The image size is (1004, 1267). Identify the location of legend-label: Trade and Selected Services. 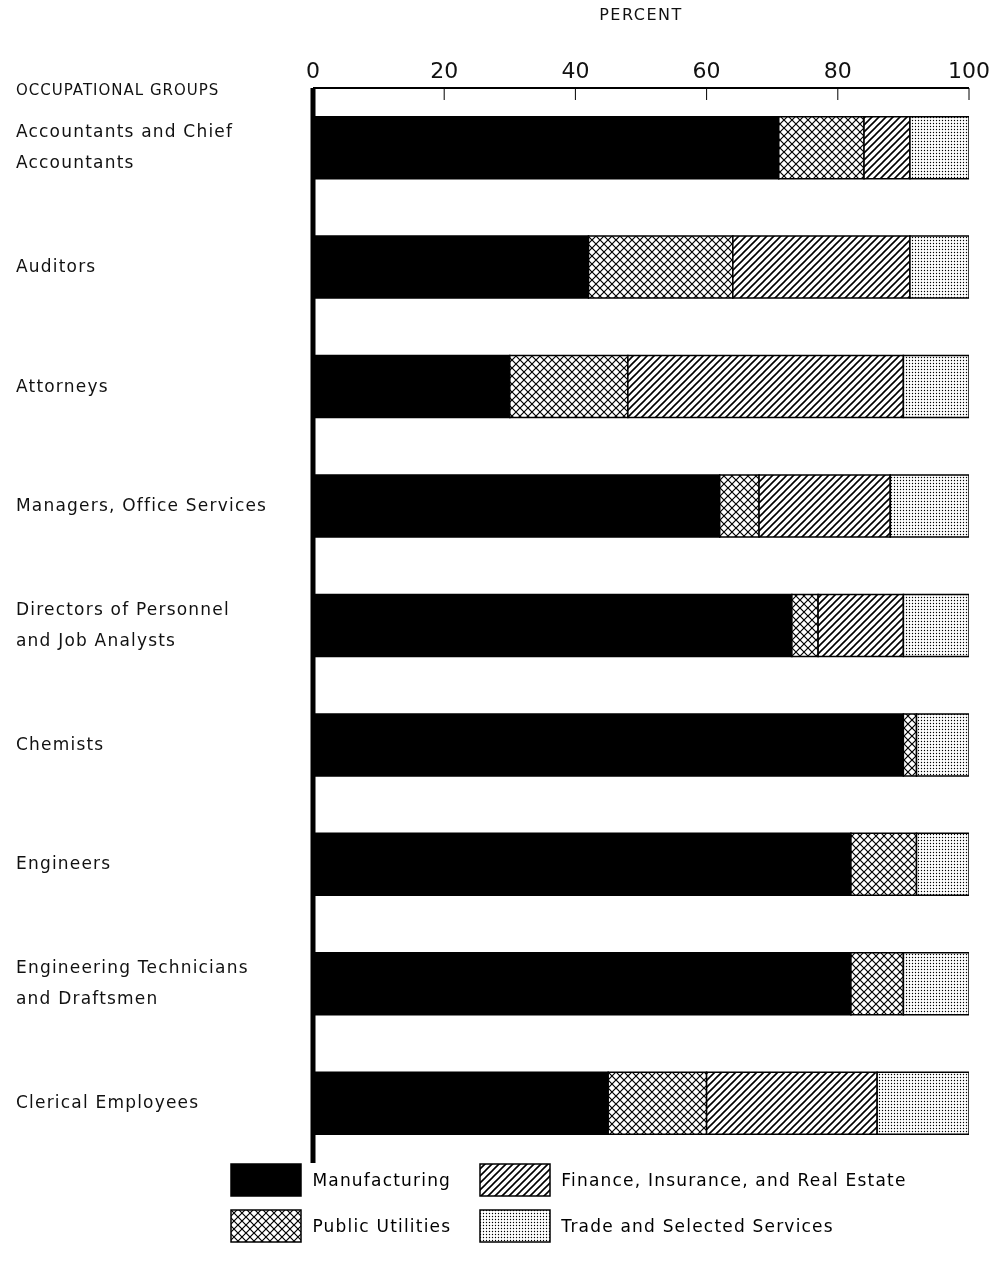
(697, 1226).